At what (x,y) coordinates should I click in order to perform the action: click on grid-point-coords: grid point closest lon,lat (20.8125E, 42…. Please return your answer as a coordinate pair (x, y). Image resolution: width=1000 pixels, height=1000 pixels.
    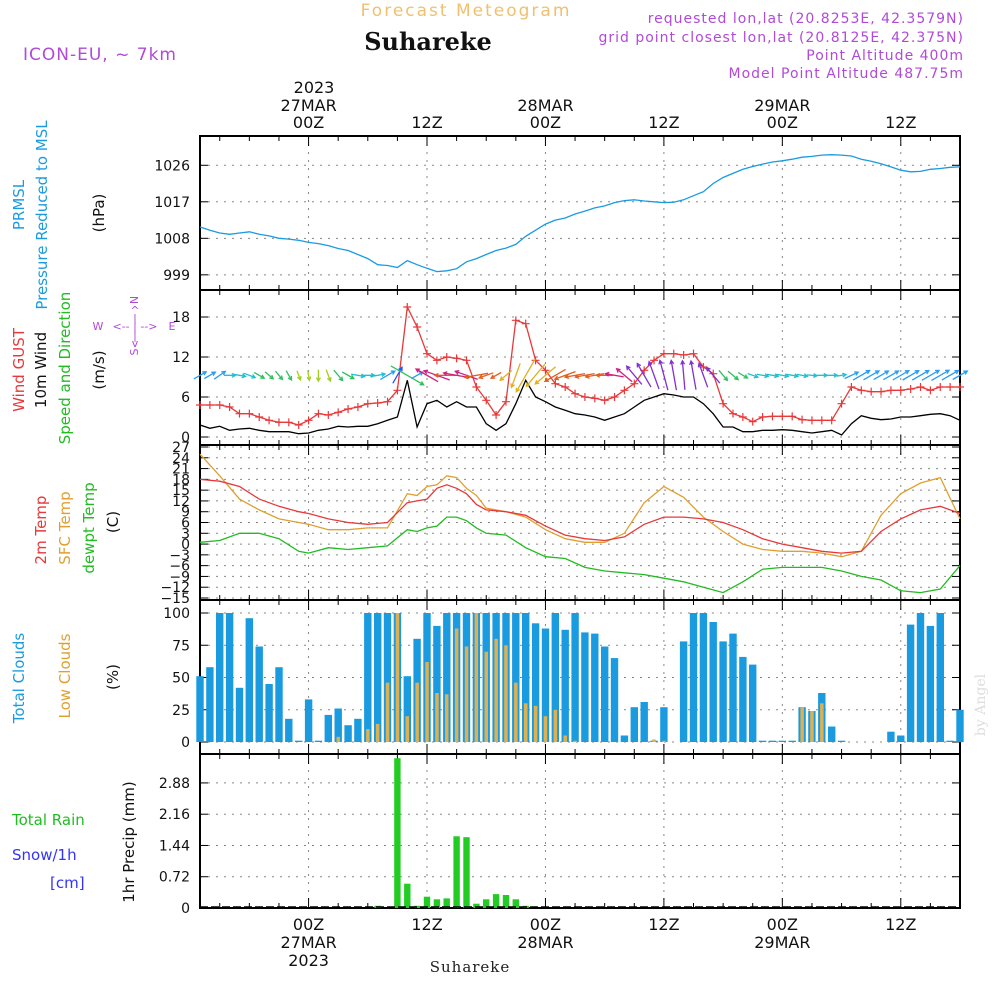
    Looking at the image, I should click on (781, 38).